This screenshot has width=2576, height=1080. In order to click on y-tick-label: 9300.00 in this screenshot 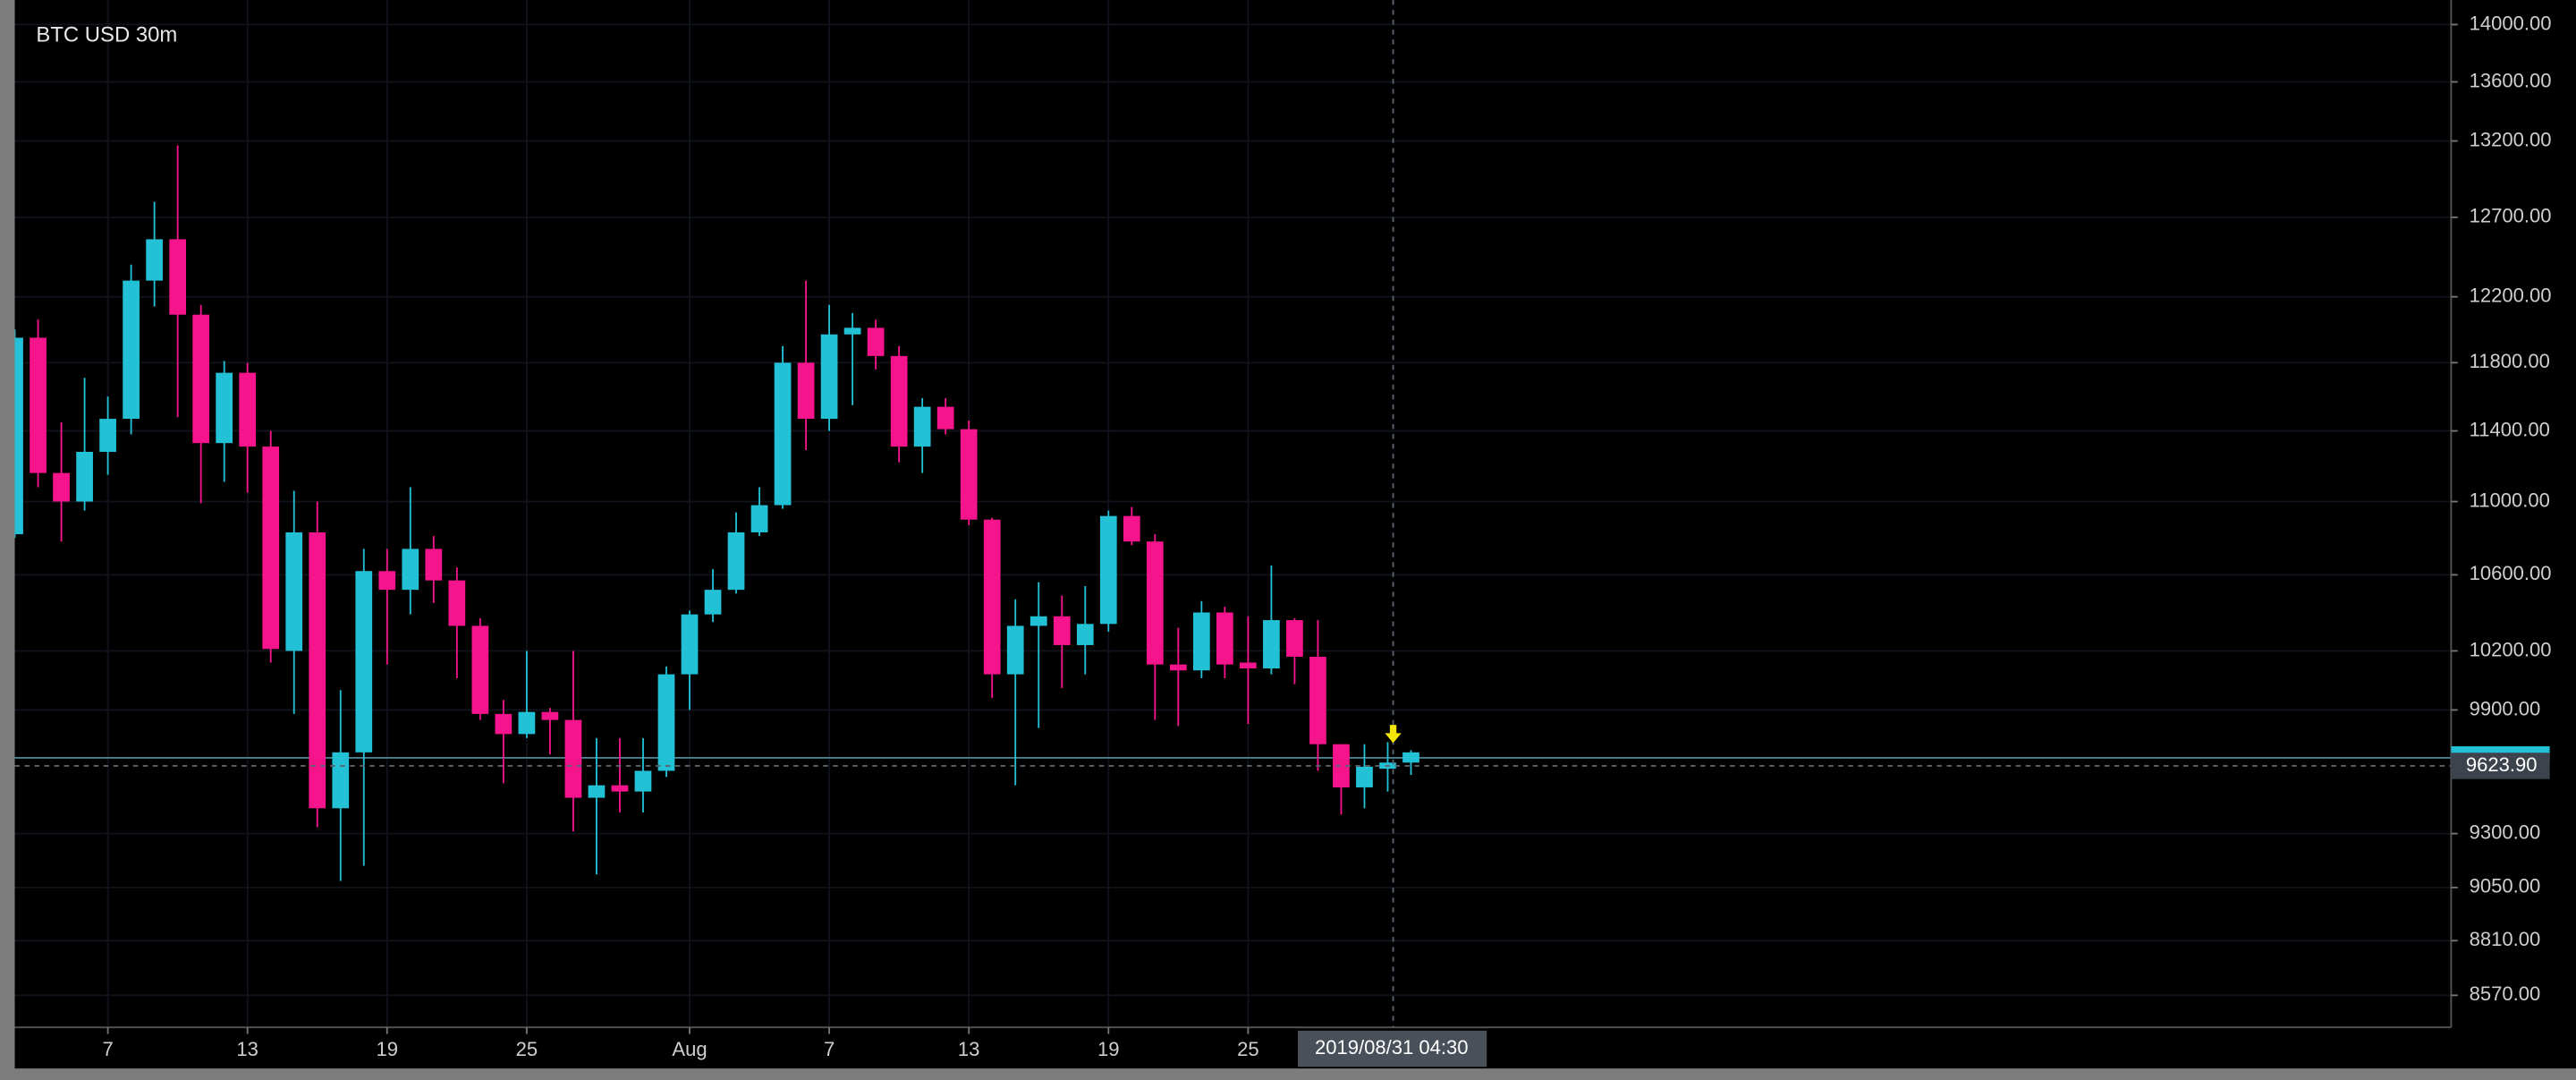, I will do `click(2505, 832)`.